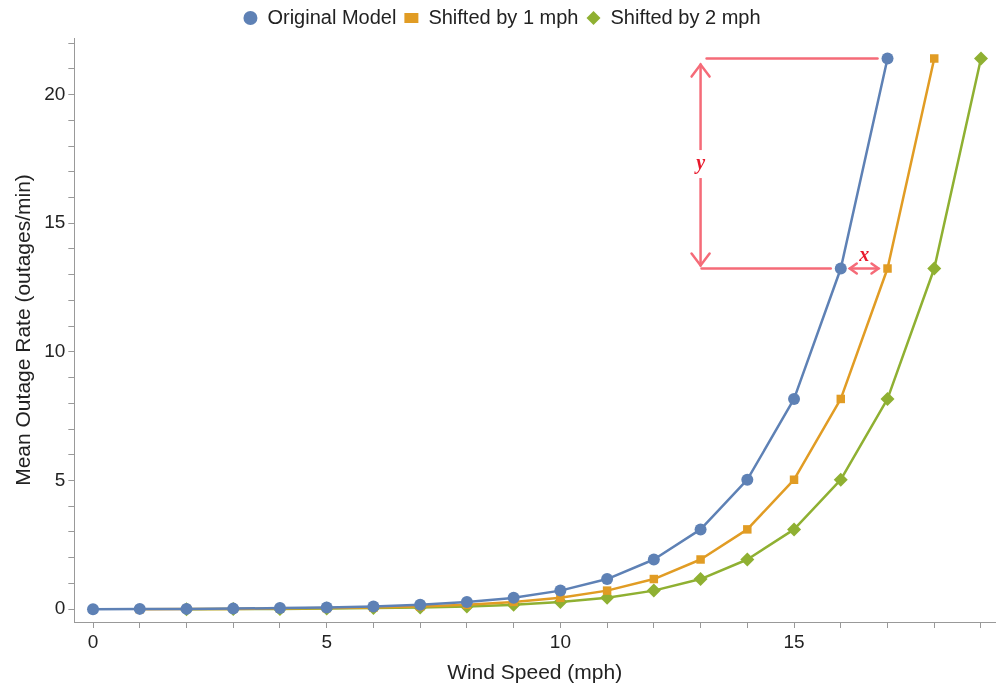  I want to click on y-tick-label: 20, so click(55, 93).